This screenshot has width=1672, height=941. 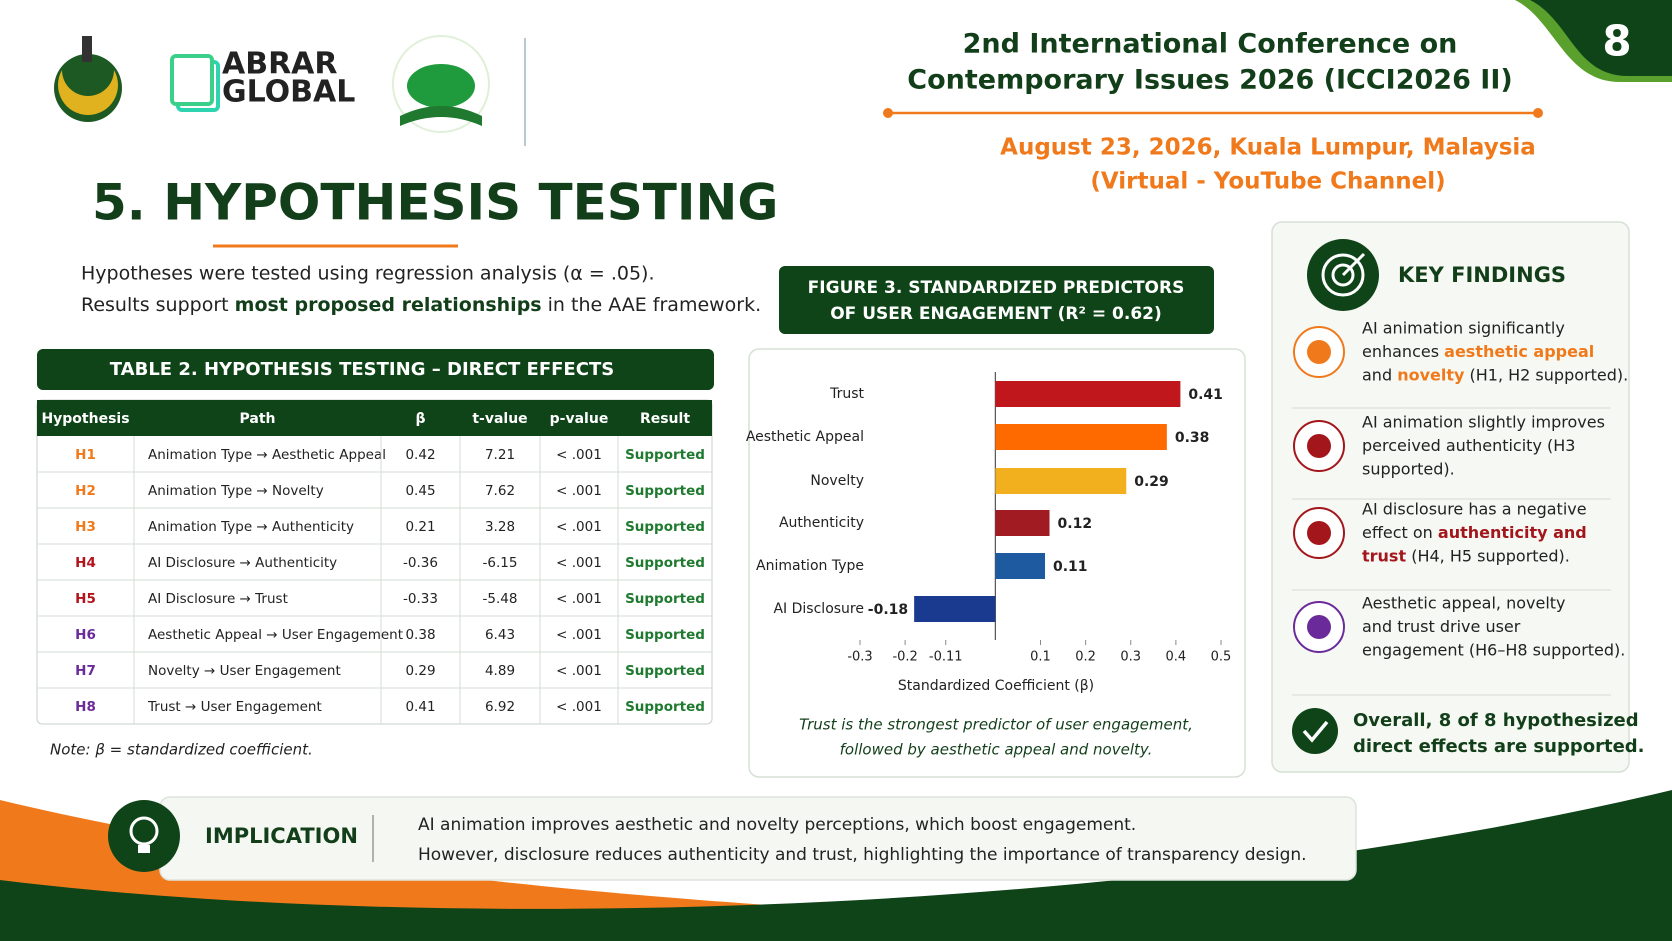 What do you see at coordinates (846, 394) in the screenshot?
I see `category-label: Trust` at bounding box center [846, 394].